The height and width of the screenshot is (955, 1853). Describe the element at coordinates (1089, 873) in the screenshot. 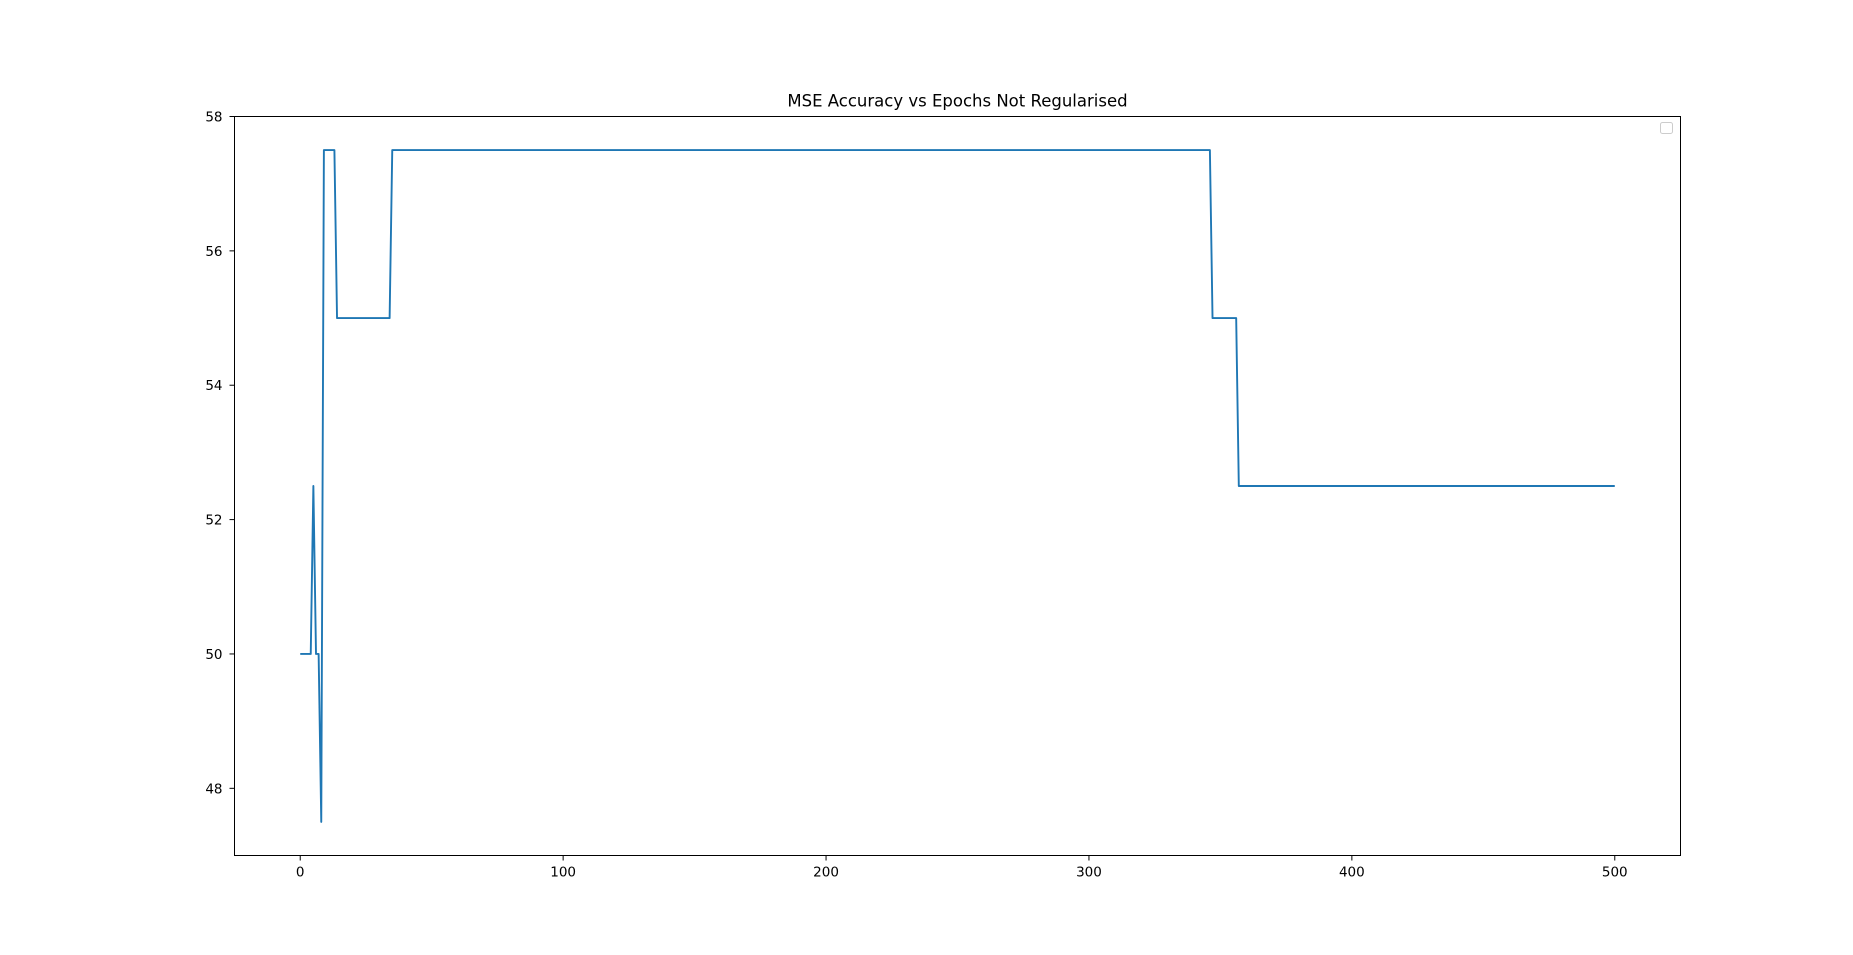

I see `x-tick-label: 300` at that location.